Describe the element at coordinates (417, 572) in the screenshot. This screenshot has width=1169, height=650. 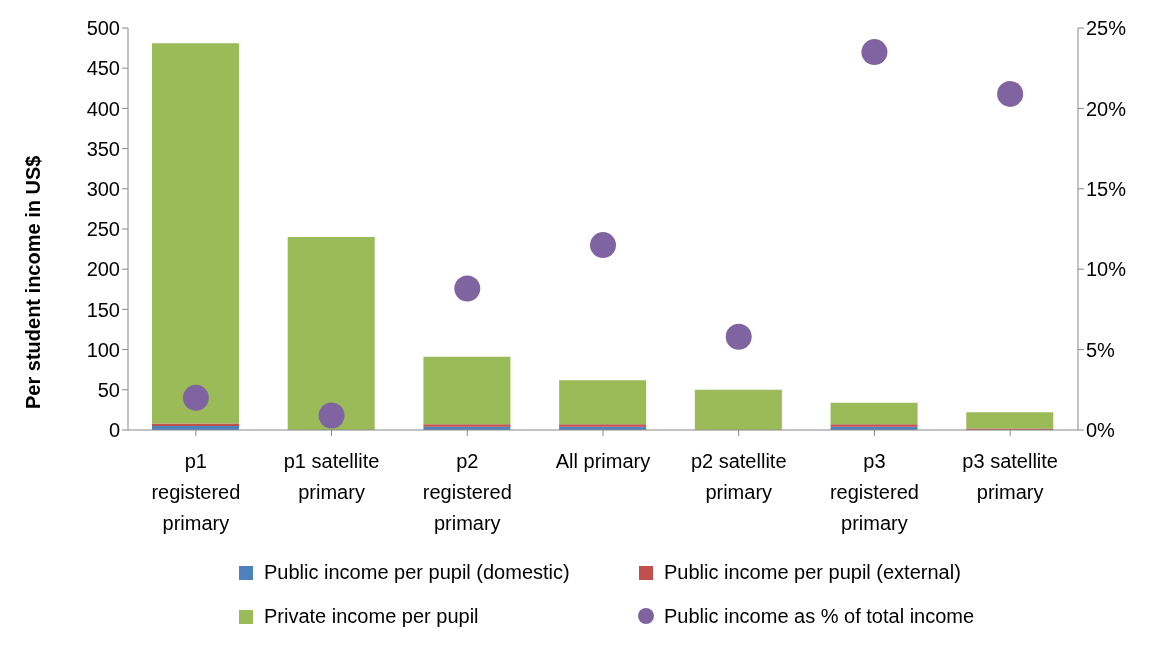
I see `legend-label: Public income per pupil (domestic)` at that location.